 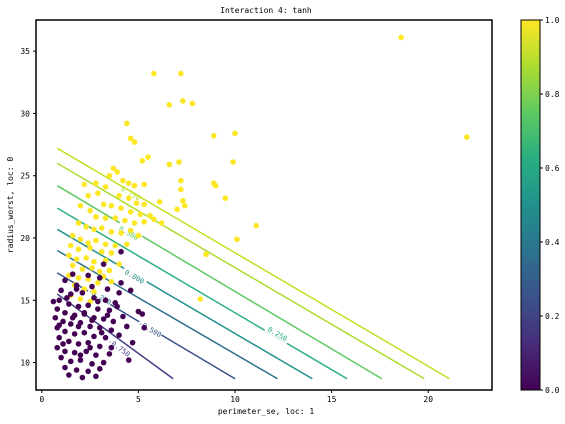 I want to click on colorbar-ticks: 0.0 0.2 0.4 0.6 0.8 1.0, so click(x=550, y=205).